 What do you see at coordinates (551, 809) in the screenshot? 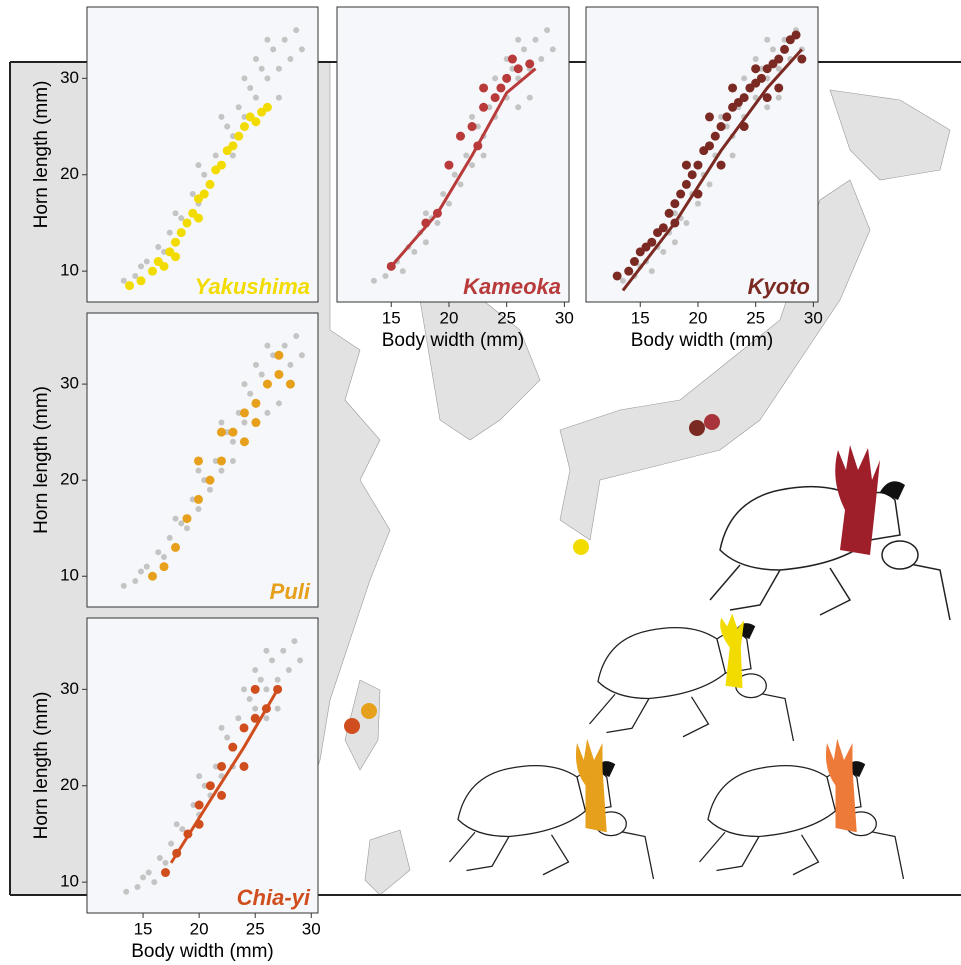
I see `beetle-puli` at bounding box center [551, 809].